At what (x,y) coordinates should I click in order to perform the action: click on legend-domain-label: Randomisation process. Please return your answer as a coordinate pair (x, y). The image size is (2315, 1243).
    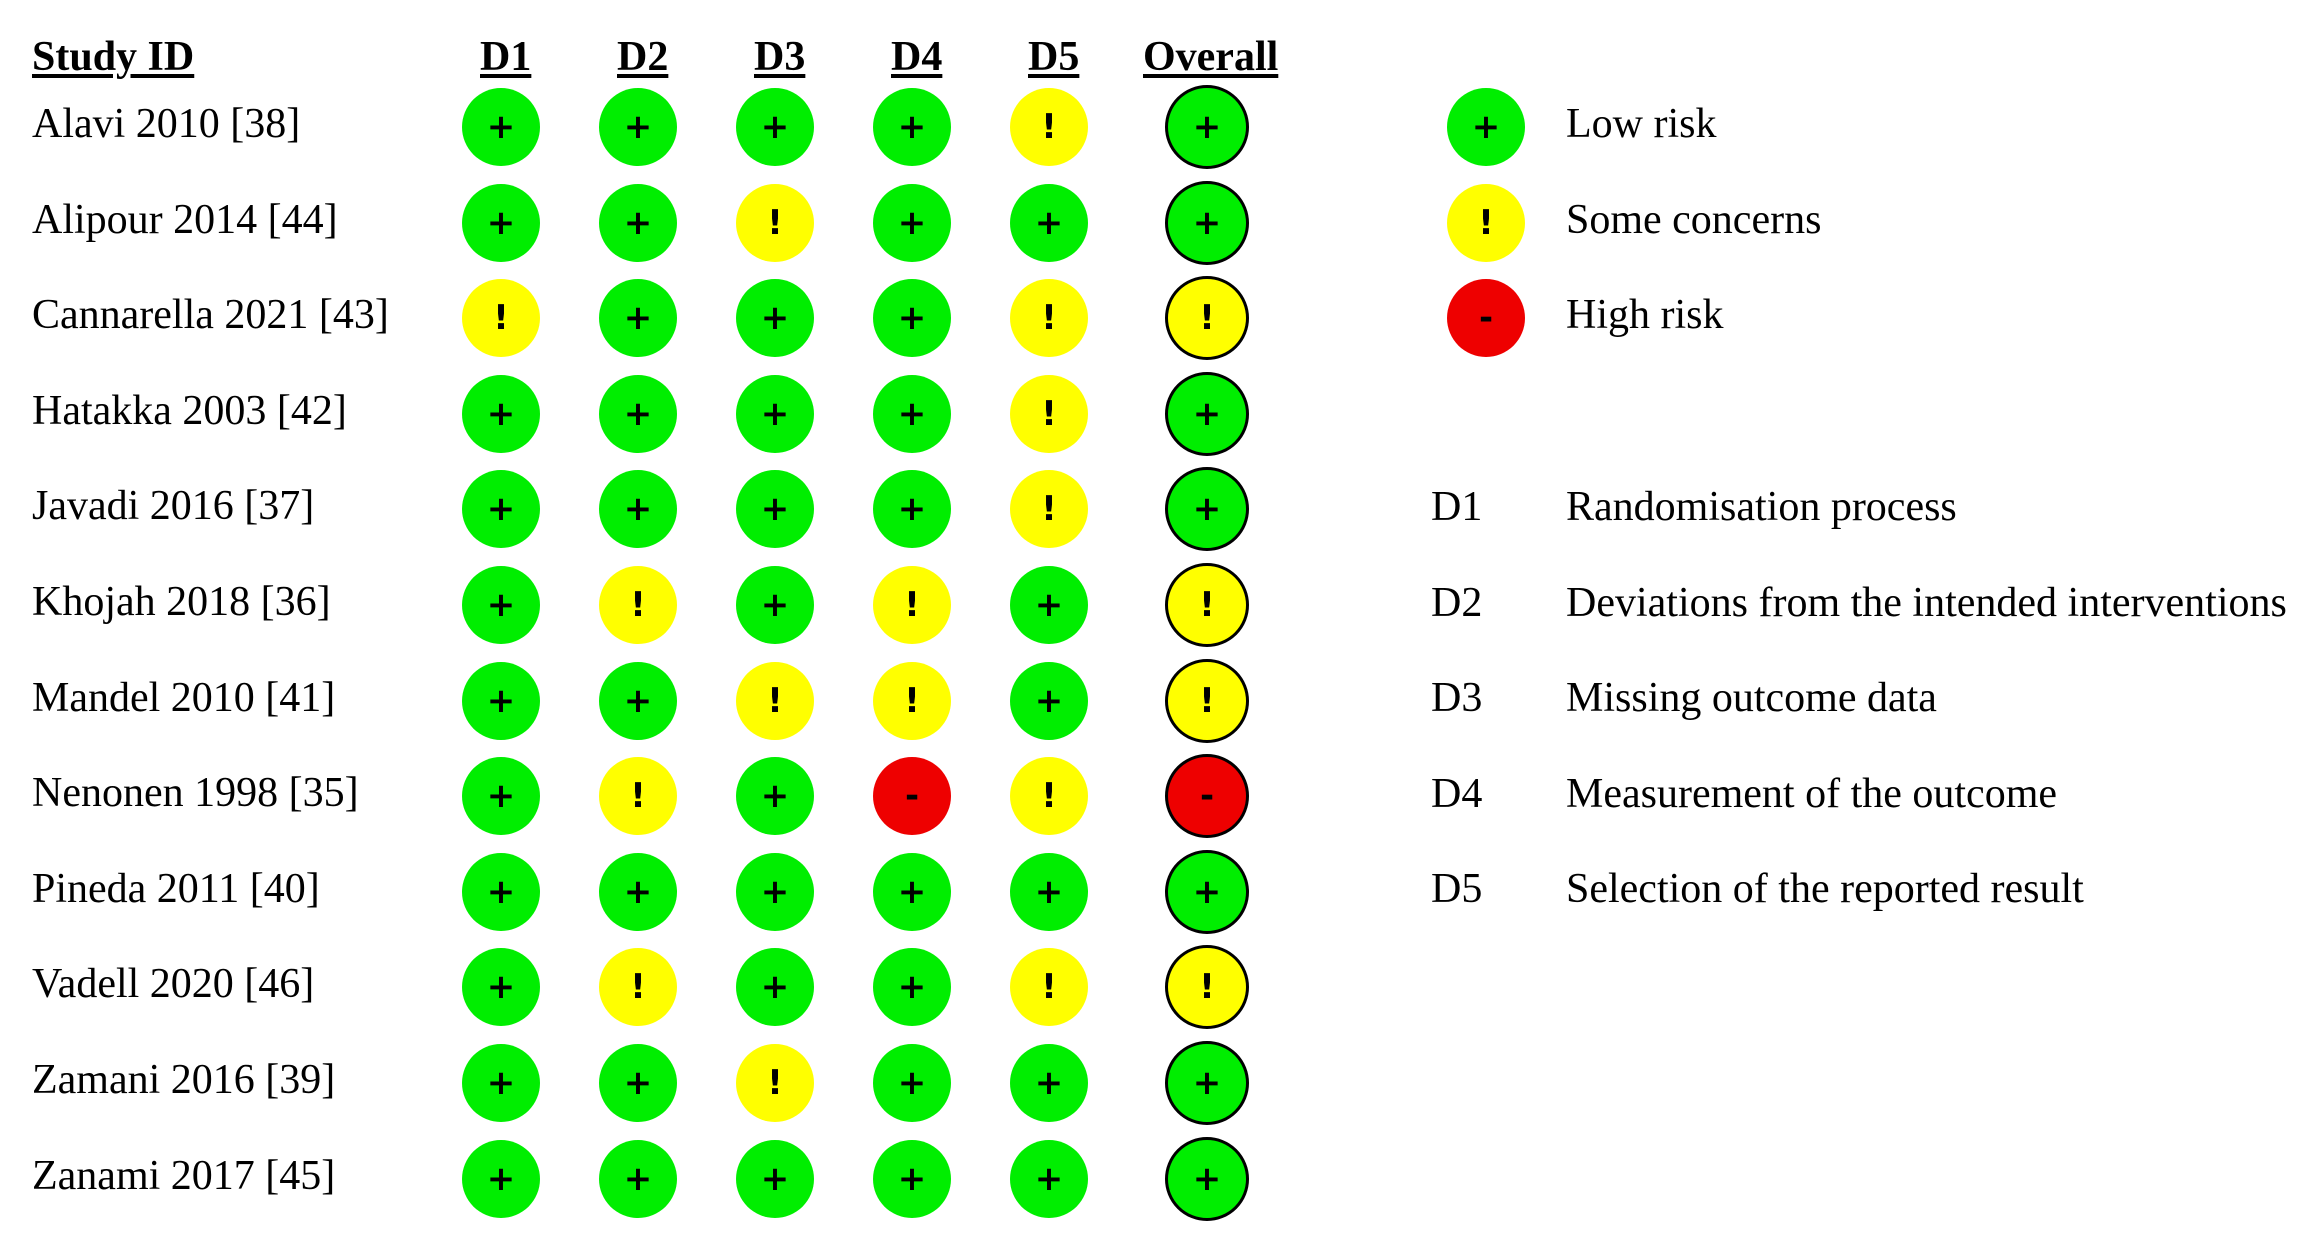
    Looking at the image, I should click on (1761, 507).